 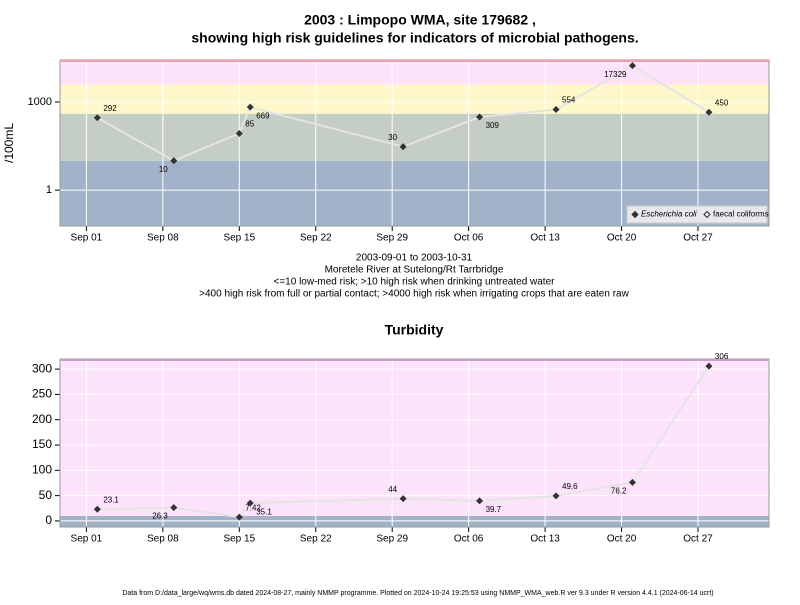 I want to click on data-label: 10, so click(x=163, y=169).